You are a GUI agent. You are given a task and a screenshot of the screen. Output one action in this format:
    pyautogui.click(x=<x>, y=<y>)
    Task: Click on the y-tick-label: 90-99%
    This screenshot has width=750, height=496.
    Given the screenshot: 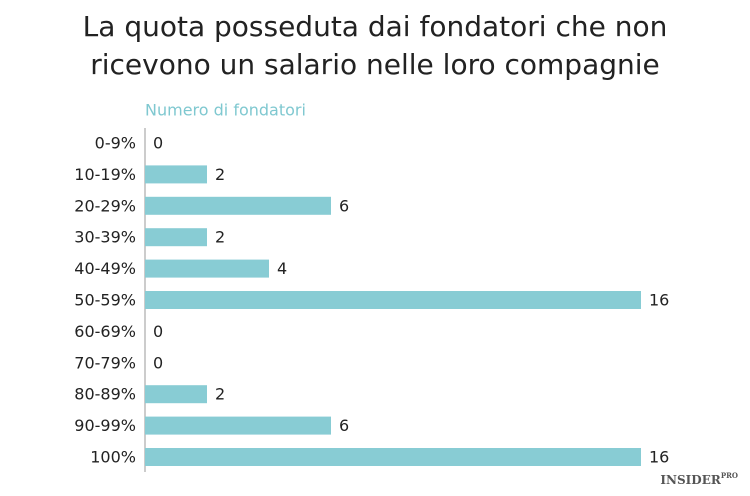 What is the action you would take?
    pyautogui.click(x=105, y=425)
    